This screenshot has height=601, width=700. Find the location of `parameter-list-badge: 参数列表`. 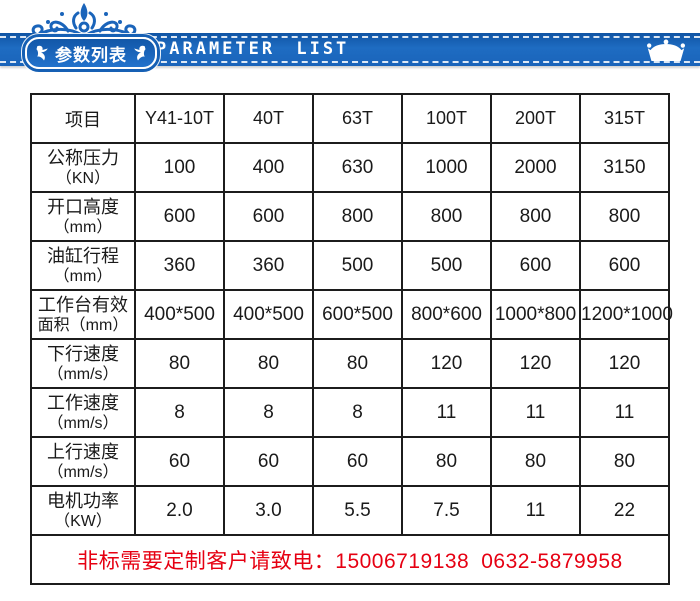

parameter-list-badge: 参数列表 is located at coordinates (91, 53).